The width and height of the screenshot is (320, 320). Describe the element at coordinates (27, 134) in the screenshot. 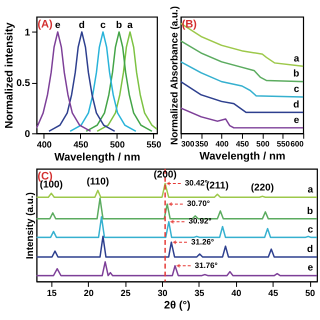

I see `y-tick-label: 0` at that location.